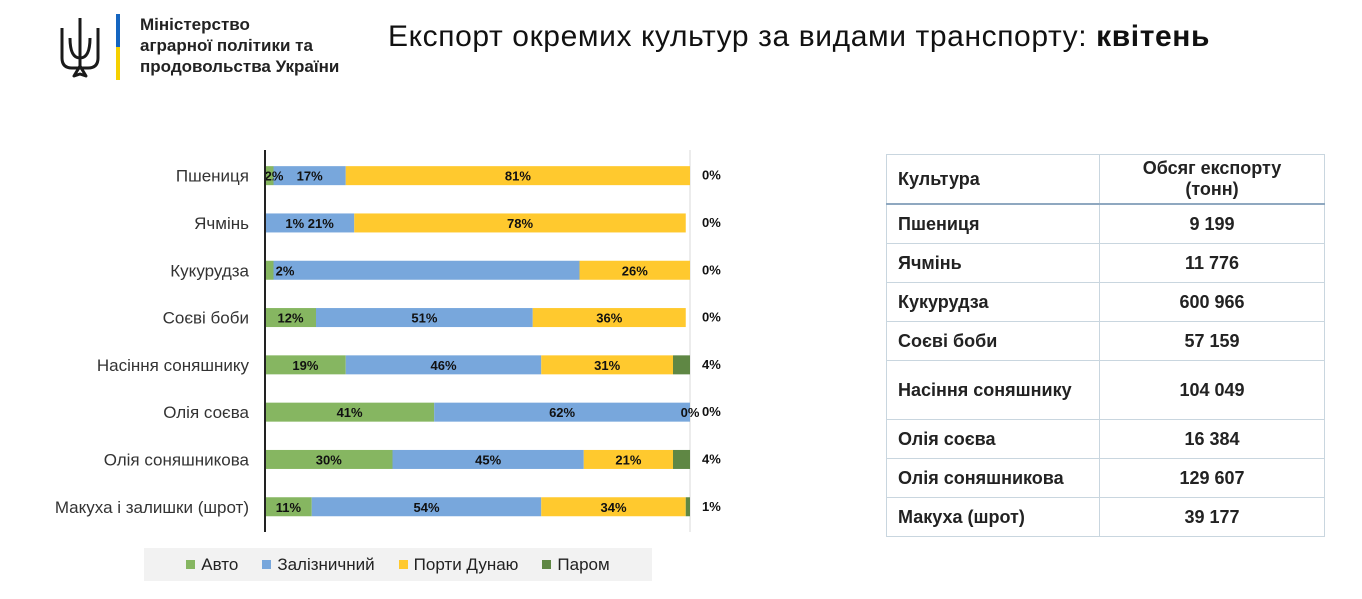 This screenshot has width=1362, height=599. I want to click on data-label-danube: 26%, so click(635, 270).